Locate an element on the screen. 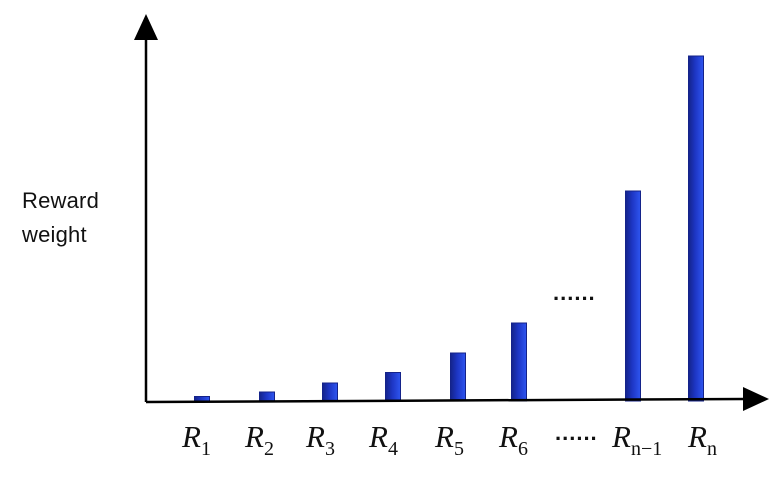  tick-labels: R1 R2 R3 R4 R5 R6 Rn−1 Rn is located at coordinates (449, 439).